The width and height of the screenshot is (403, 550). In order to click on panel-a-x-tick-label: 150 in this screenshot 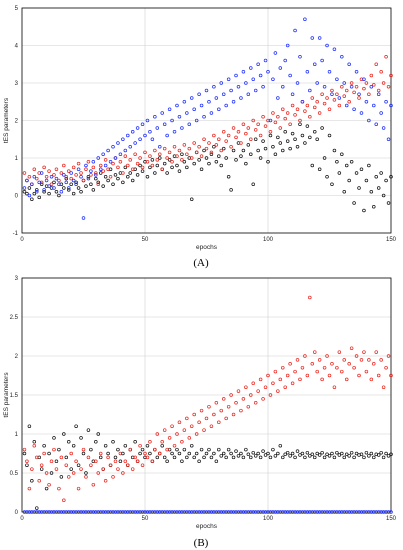, I will do `click(391, 240)`.